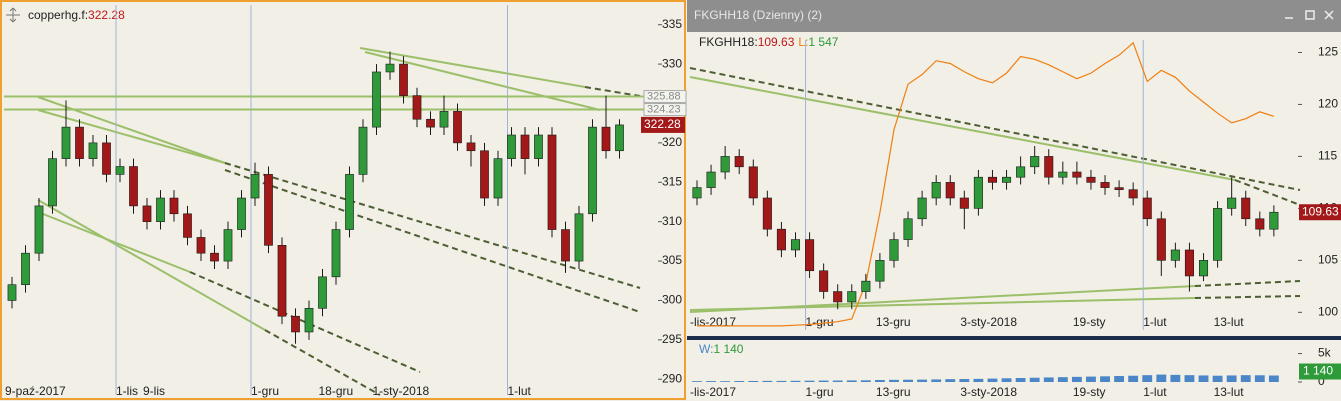 The height and width of the screenshot is (401, 1341). Describe the element at coordinates (1321, 381) in the screenshot. I see `y-tick-label: 0` at that location.